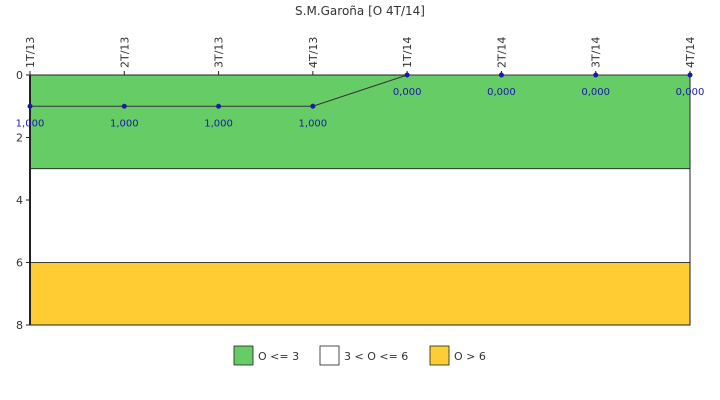 This screenshot has width=720, height=400. What do you see at coordinates (219, 52) in the screenshot?
I see `x-tick-label: 3T/13` at bounding box center [219, 52].